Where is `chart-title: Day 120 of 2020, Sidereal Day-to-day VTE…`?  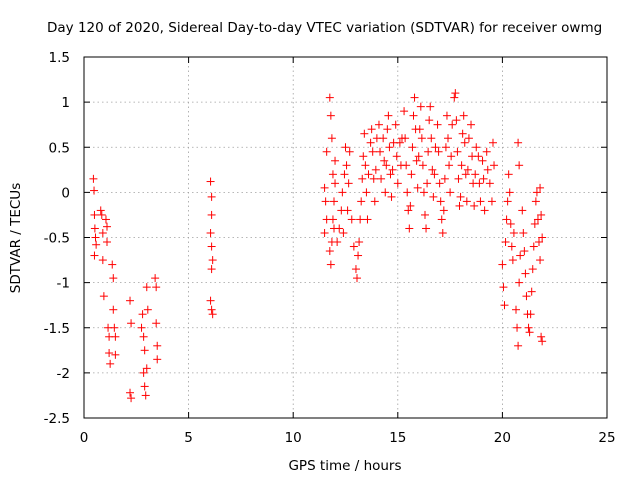 chart-title: Day 120 of 2020, Sidereal Day-to-day VTE… is located at coordinates (324, 28).